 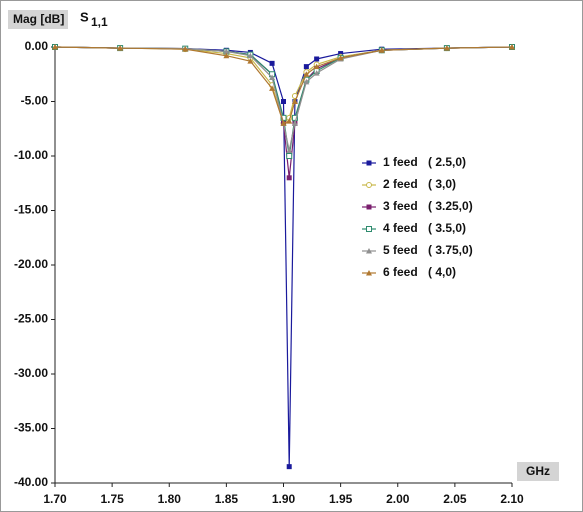 I want to click on legend-coords: ( 4,0), so click(x=442, y=272).